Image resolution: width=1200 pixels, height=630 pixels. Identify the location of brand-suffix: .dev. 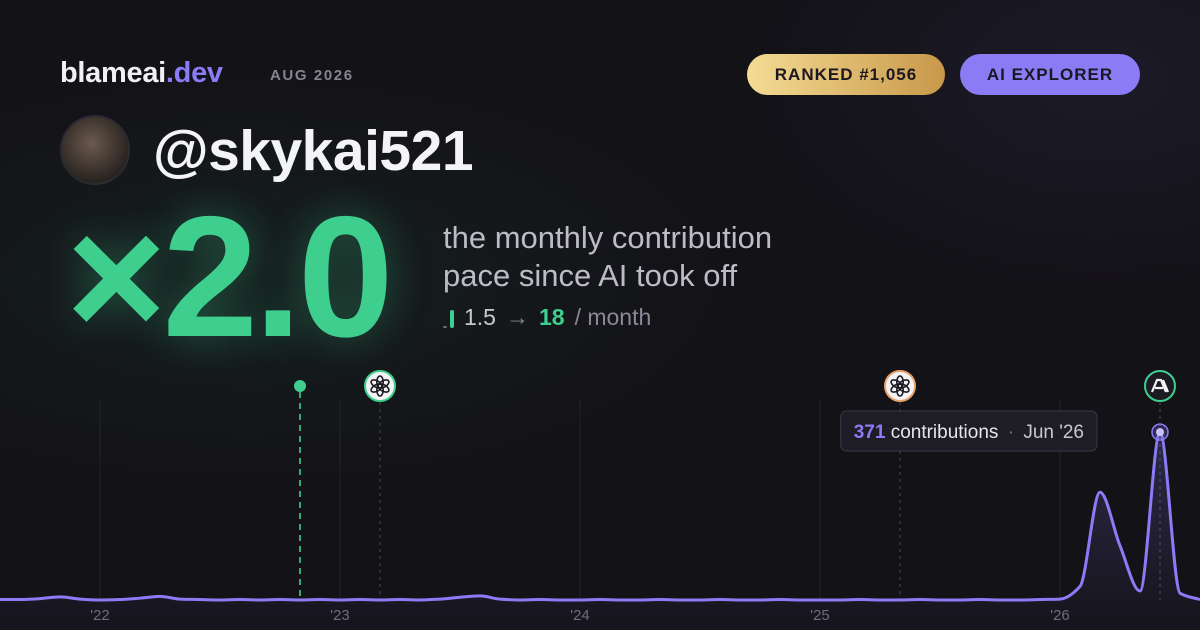
(194, 73).